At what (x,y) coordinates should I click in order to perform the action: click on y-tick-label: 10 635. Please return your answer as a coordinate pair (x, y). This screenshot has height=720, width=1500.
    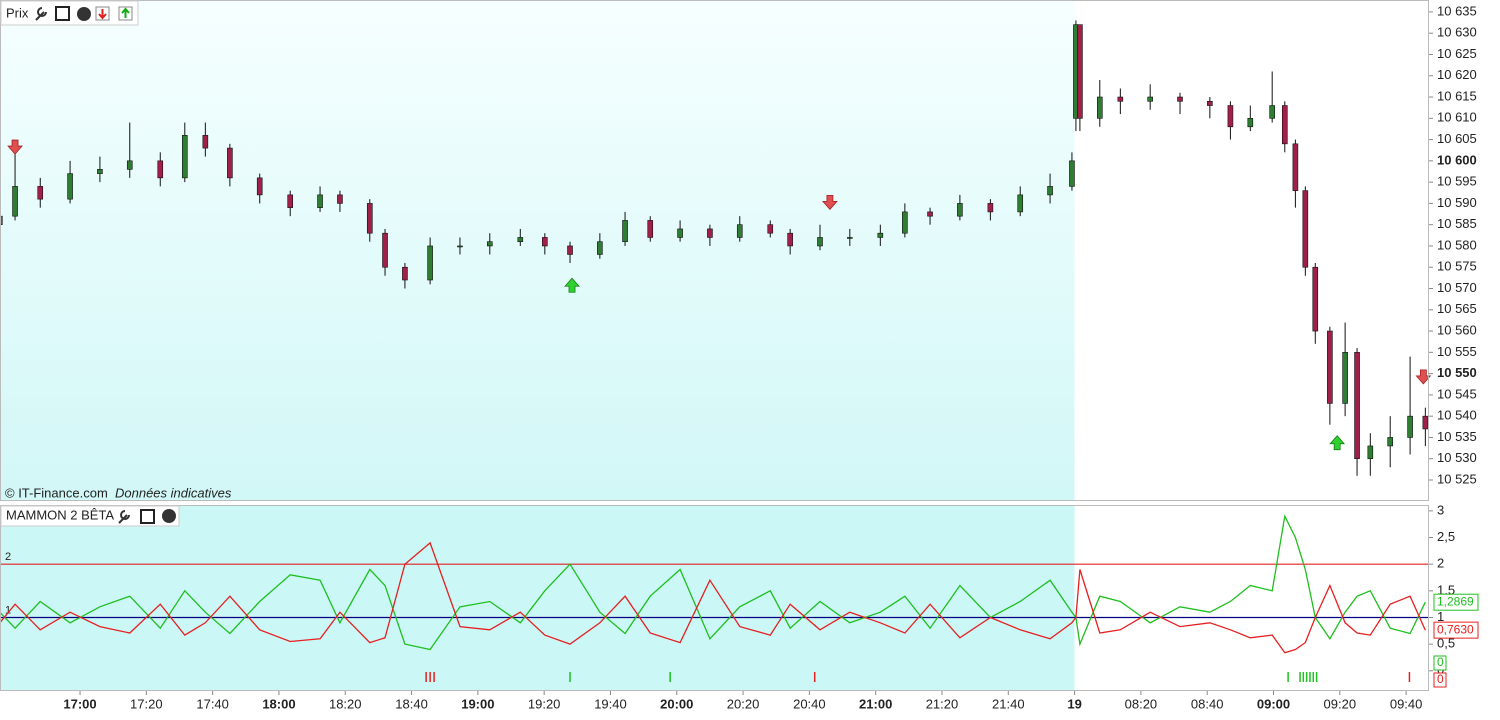
    Looking at the image, I should click on (1457, 10).